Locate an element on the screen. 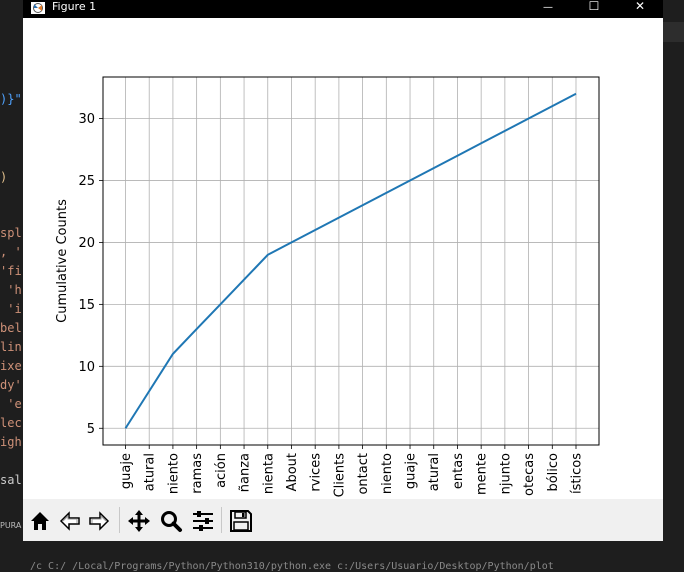 Image resolution: width=684 pixels, height=572 pixels. background-editor-tab-strip is located at coordinates (673, 32).